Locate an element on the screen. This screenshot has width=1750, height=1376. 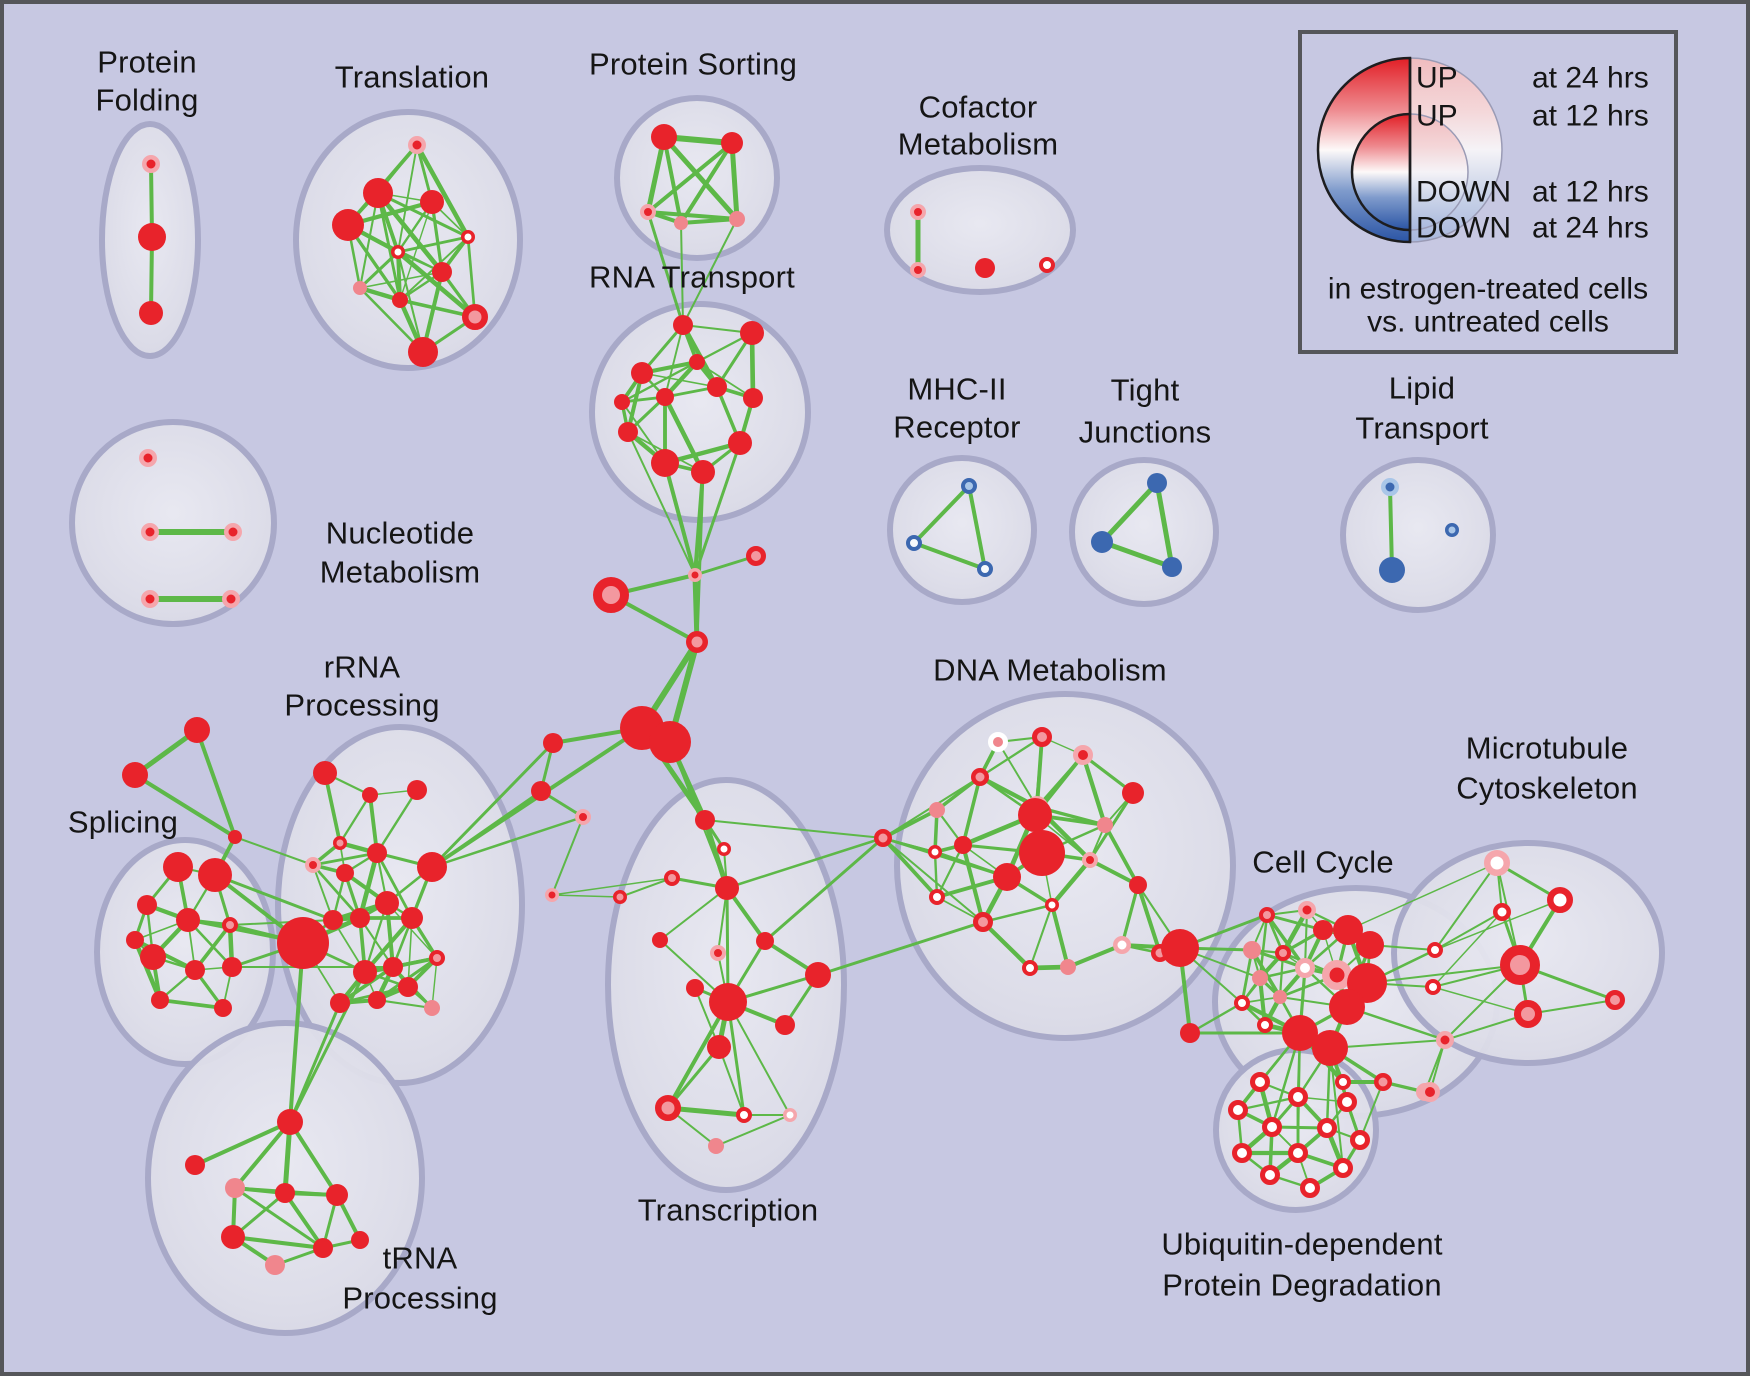
cluster-label-rrna: Processing is located at coordinates (361, 705).